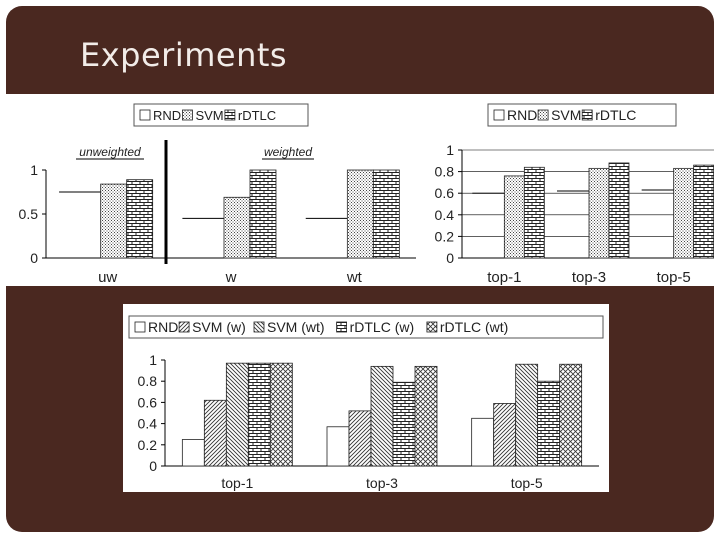 The height and width of the screenshot is (540, 720). Describe the element at coordinates (574, 194) in the screenshot. I see `chart-top-k: 0 0.2 0.4 0.6 0.8 1 top-1 top-3 top-5 RND SVM rDTLC` at that location.